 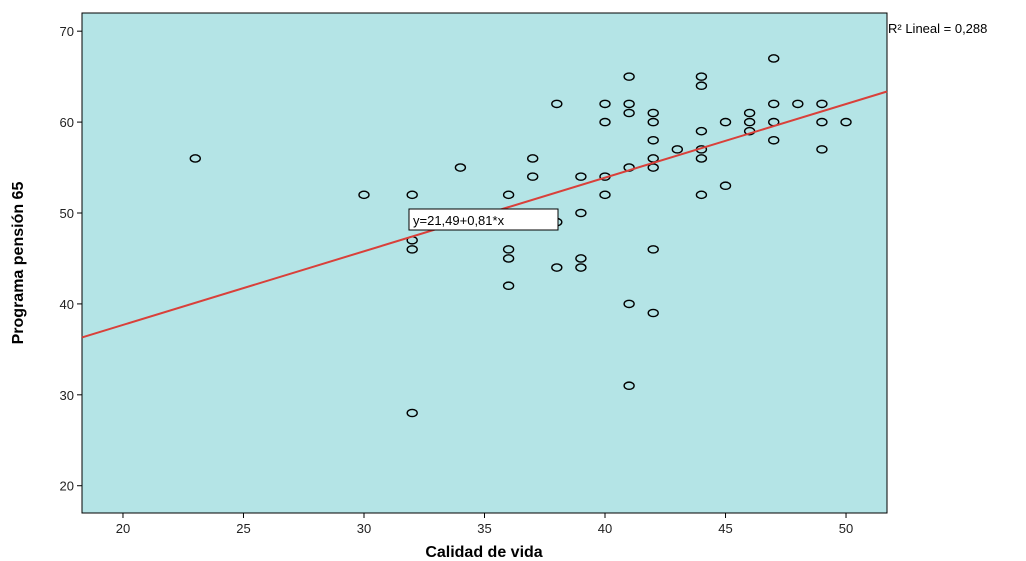 I want to click on y-tick-label: 30, so click(x=67, y=395).